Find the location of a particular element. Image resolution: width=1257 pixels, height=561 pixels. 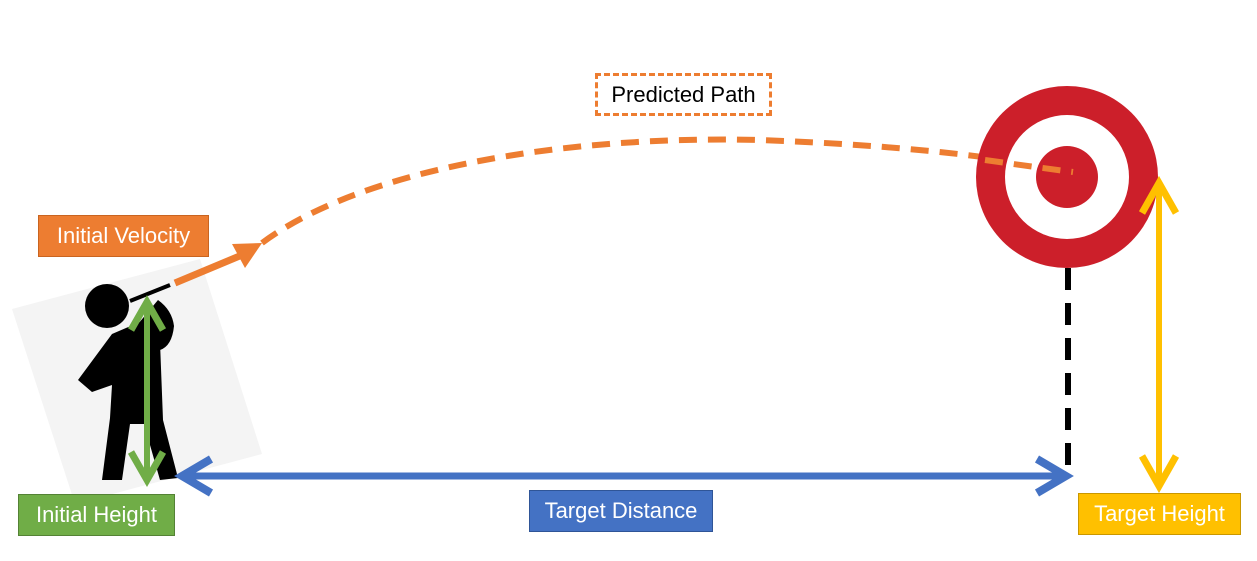

predicted-path-curve is located at coordinates (667, 191).